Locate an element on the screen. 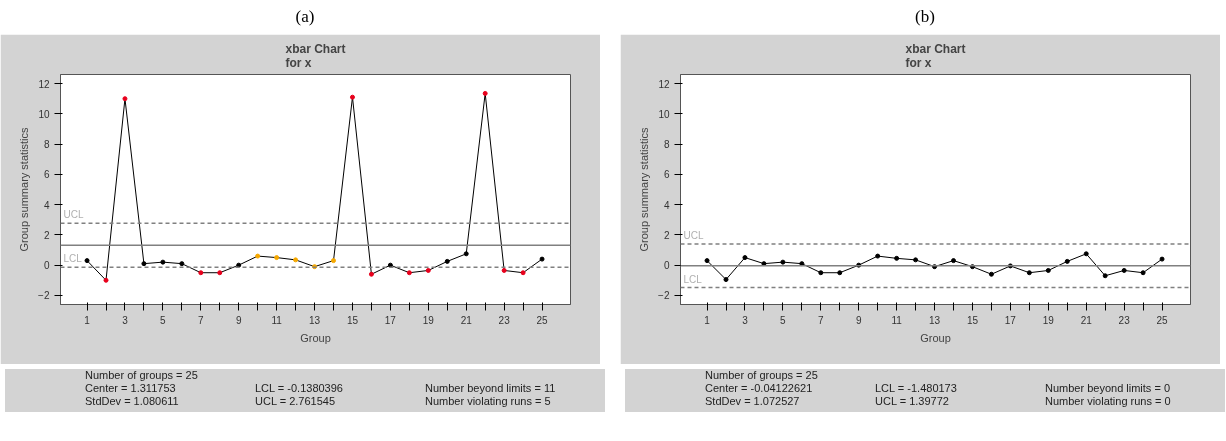 The width and height of the screenshot is (1226, 441). text: Center = -0.04122621 is located at coordinates (759, 388).